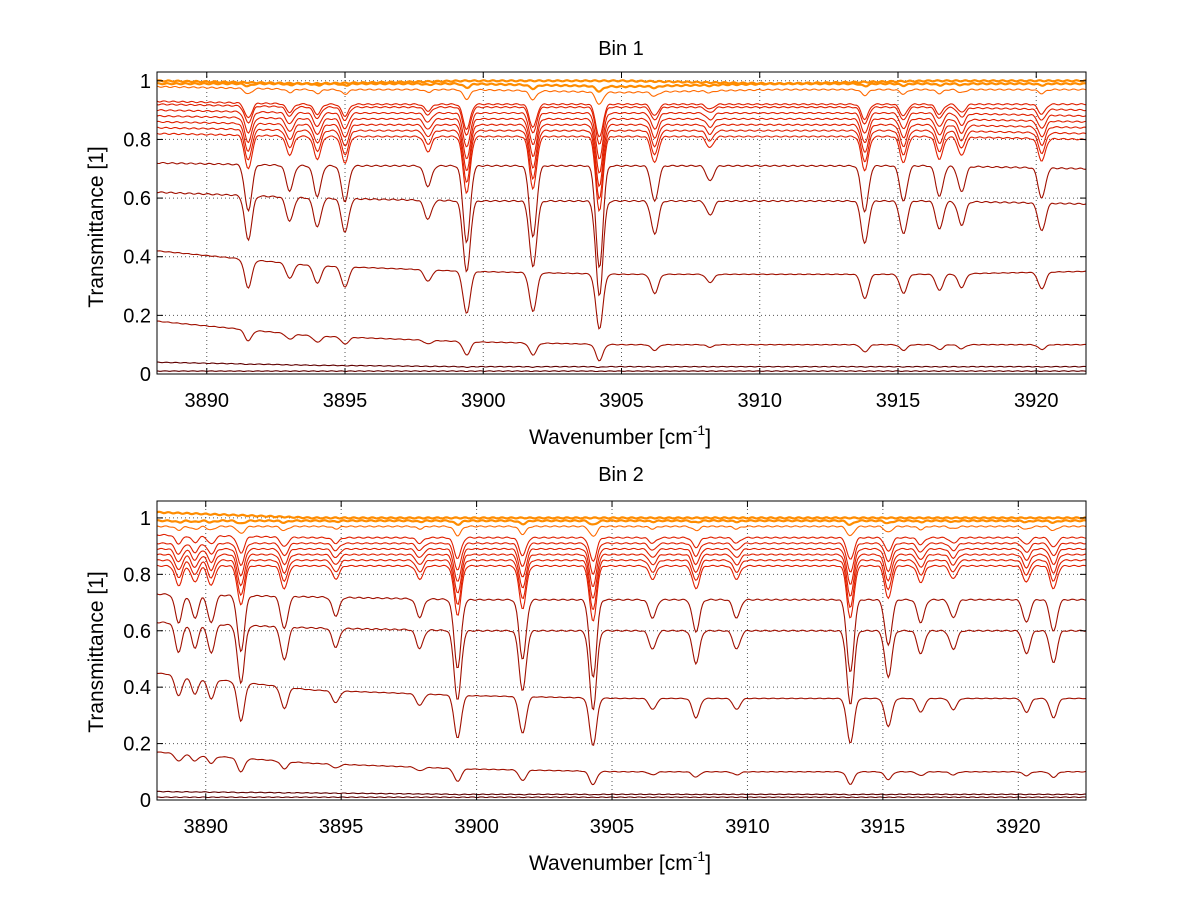 The height and width of the screenshot is (901, 1200). Describe the element at coordinates (621, 475) in the screenshot. I see `chart-title: Bin 2` at that location.